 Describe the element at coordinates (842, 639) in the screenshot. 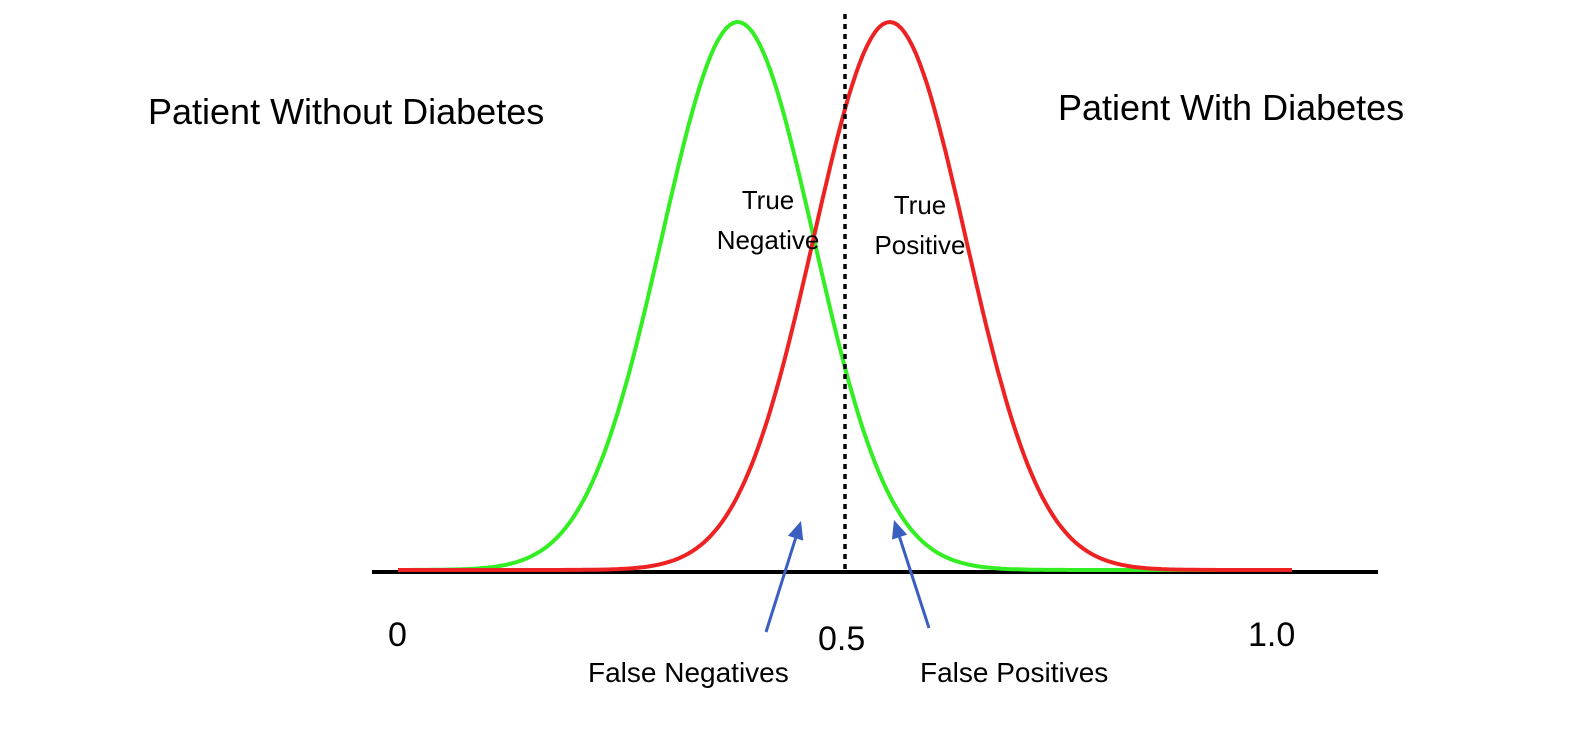

I see `tick-label-0-5: 0.5` at that location.